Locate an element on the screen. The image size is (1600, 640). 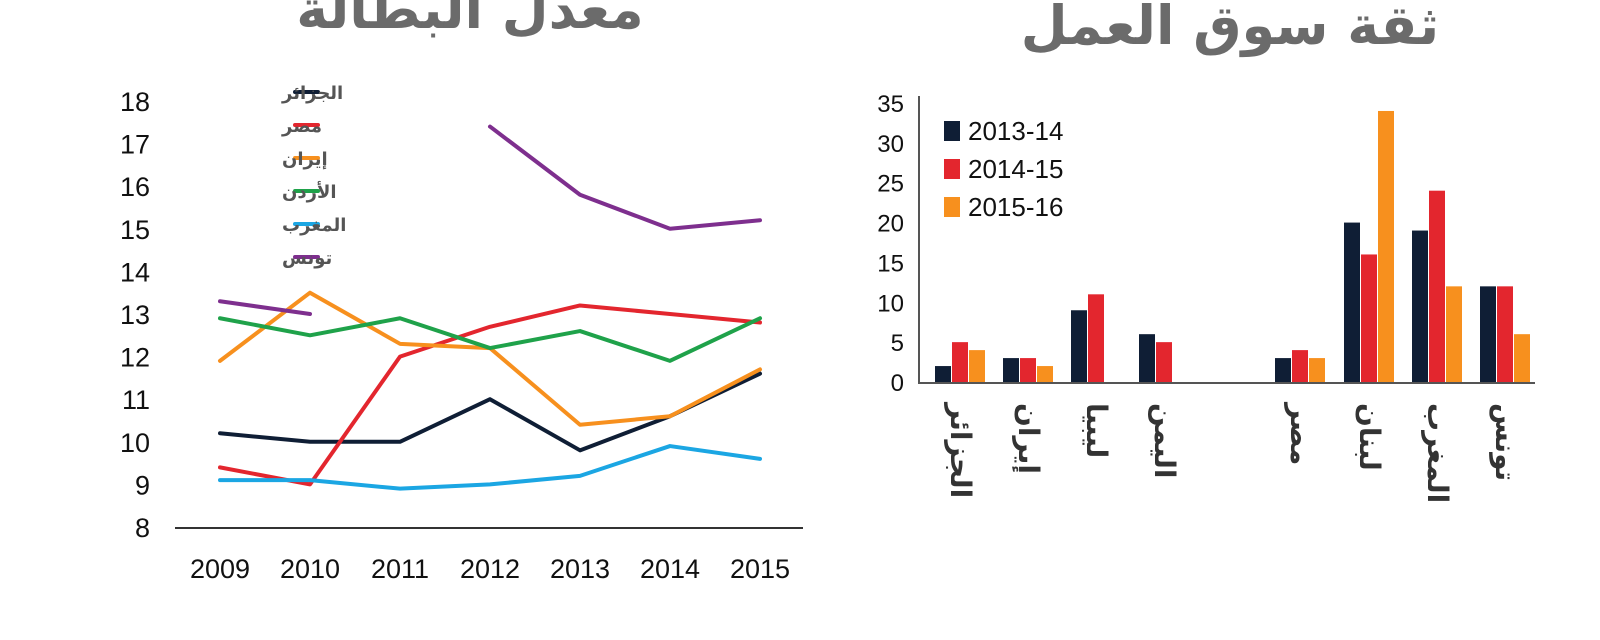
legend-label: تونس is located at coordinates (307, 258).